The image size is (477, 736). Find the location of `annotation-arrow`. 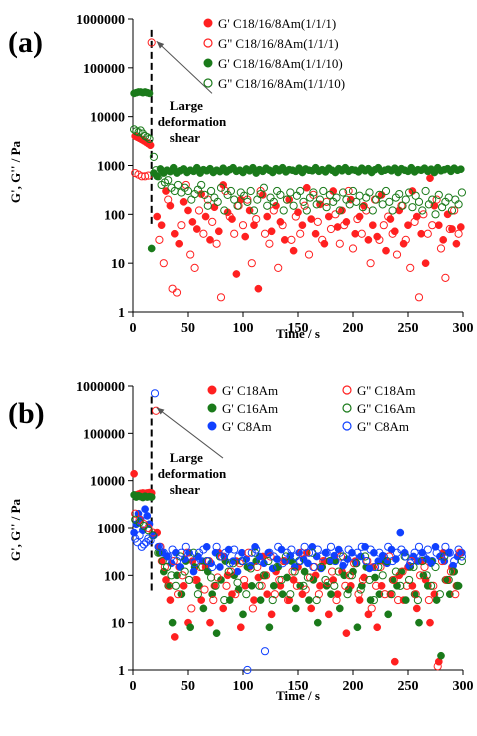

annotation-arrow is located at coordinates (184, 67).